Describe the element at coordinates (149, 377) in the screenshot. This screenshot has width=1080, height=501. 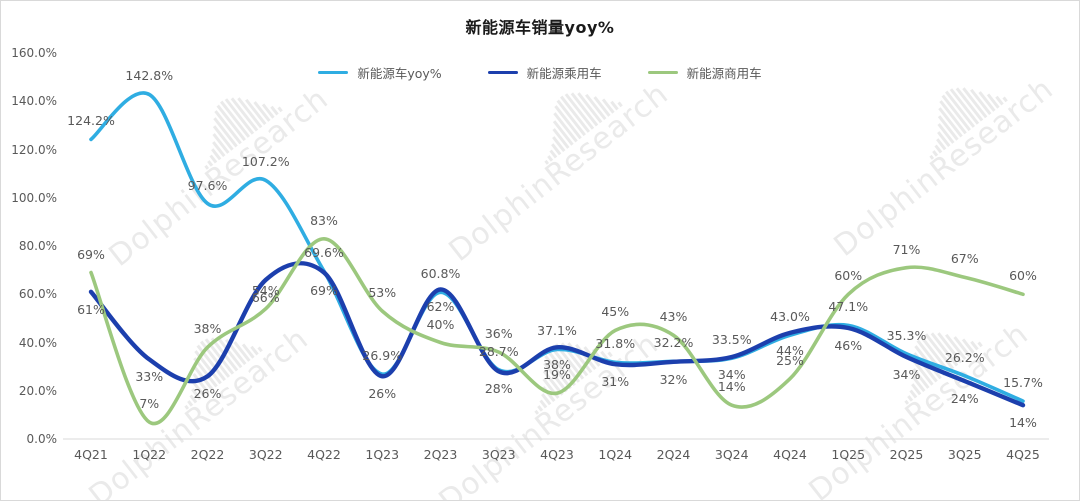
I see `data-label-series1: 33%` at that location.